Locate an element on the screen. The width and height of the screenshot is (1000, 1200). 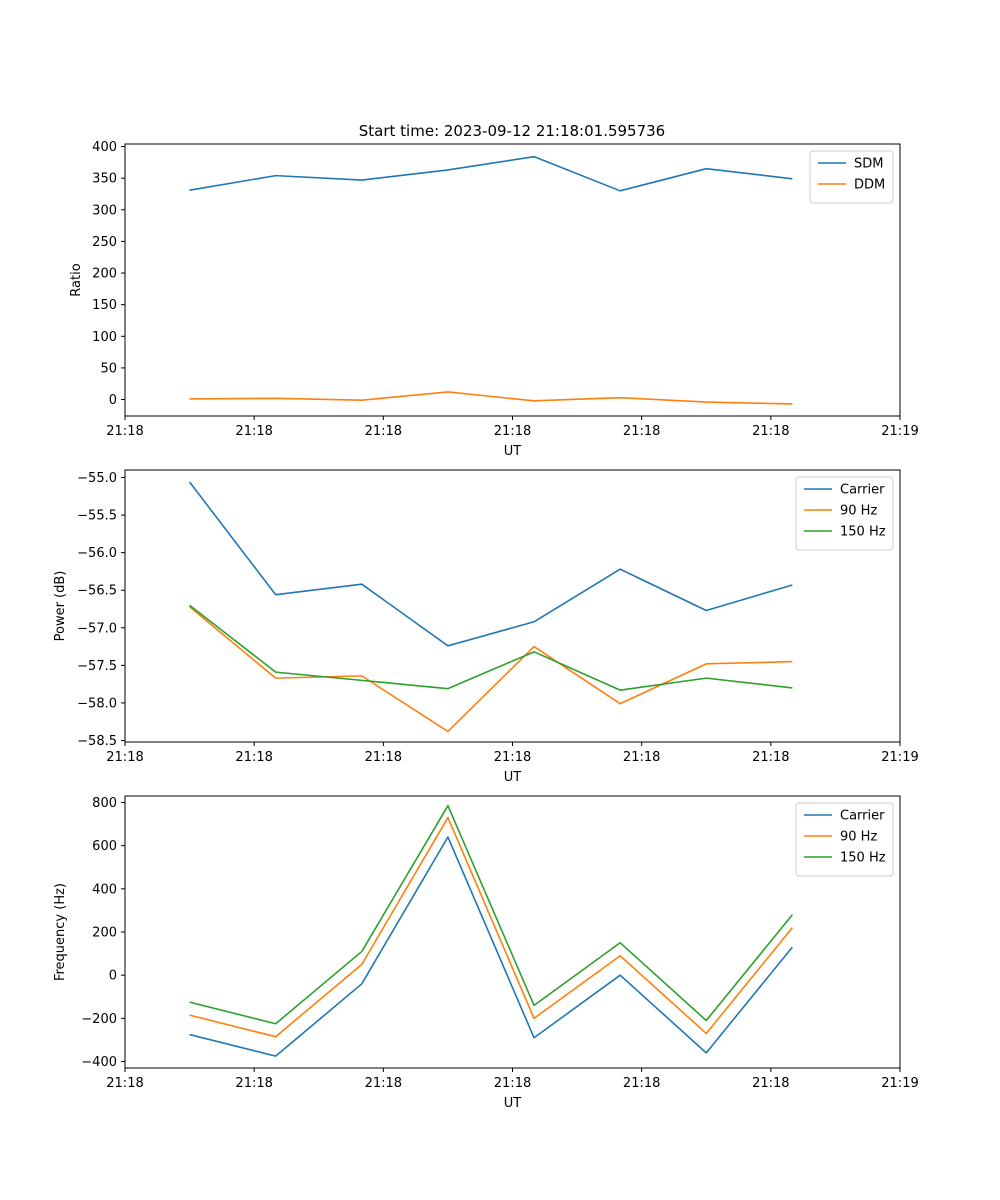
chart-2-legend-label-carrier: Carrier is located at coordinates (862, 490).